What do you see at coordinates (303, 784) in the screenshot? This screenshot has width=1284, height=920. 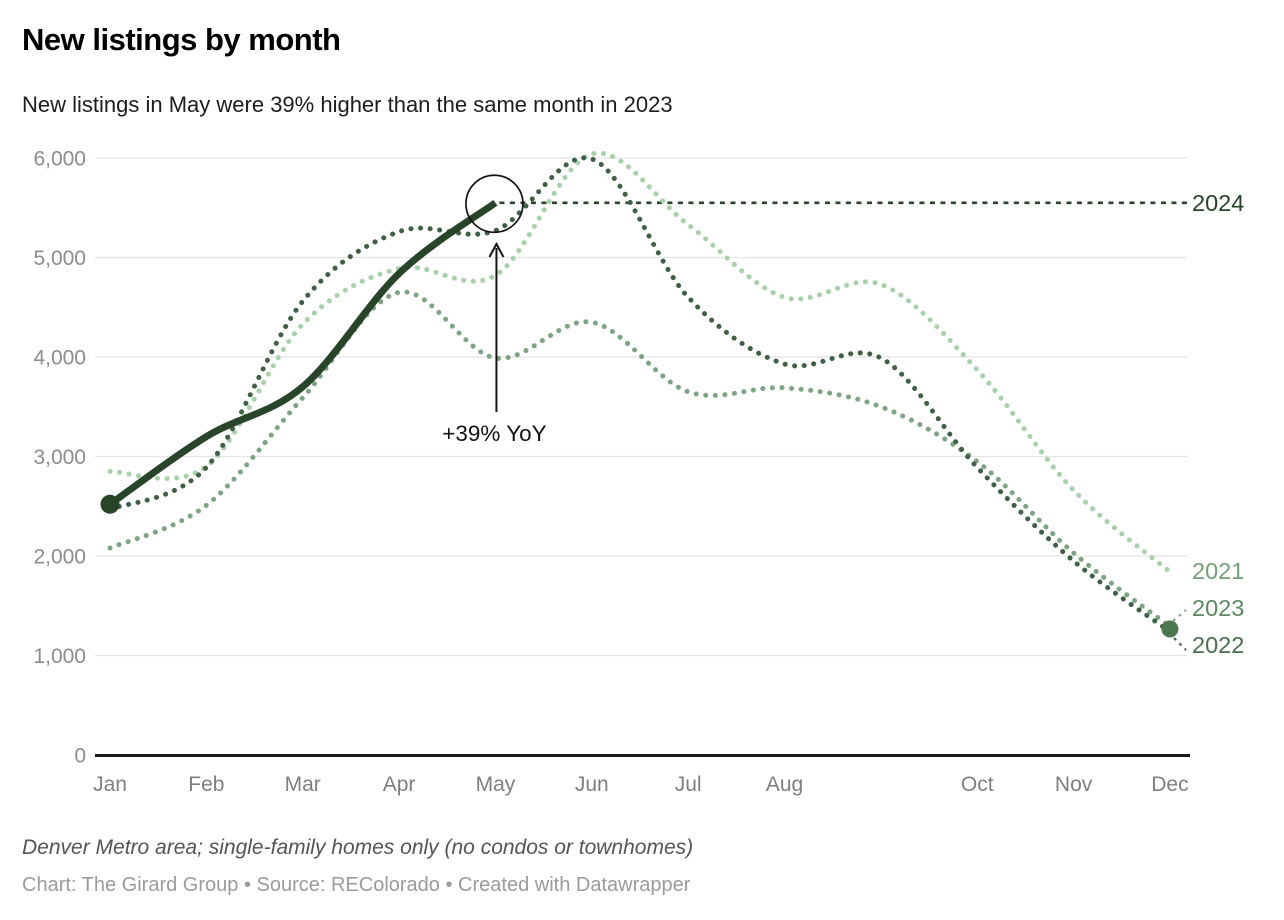 I see `x-tick-label-mar: Mar` at bounding box center [303, 784].